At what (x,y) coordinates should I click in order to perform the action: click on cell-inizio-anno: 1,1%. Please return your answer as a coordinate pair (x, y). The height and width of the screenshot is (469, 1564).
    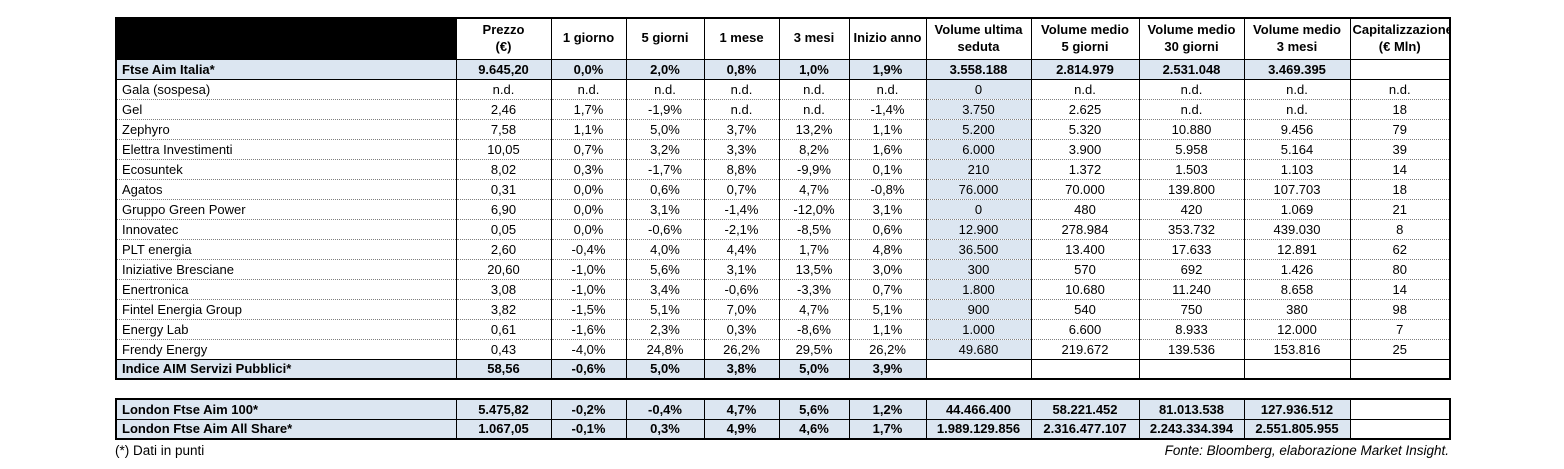
    Looking at the image, I should click on (887, 329).